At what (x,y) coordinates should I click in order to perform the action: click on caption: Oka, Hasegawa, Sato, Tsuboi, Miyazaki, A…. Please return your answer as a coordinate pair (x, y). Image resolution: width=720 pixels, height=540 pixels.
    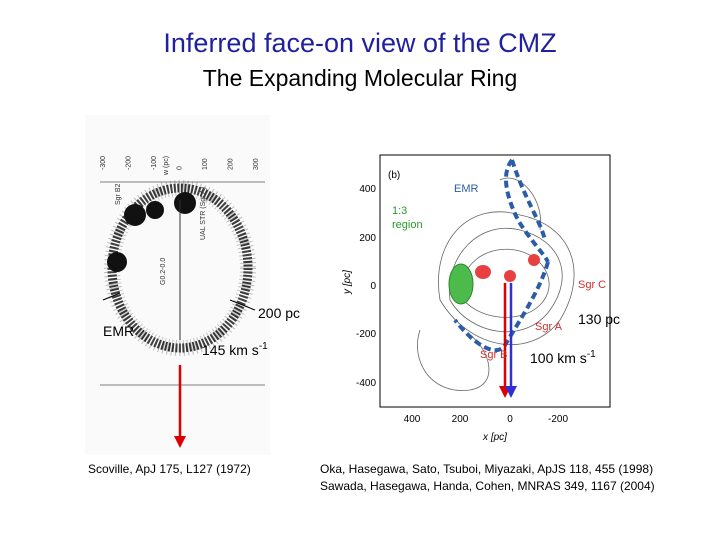
    Looking at the image, I should click on (486, 469).